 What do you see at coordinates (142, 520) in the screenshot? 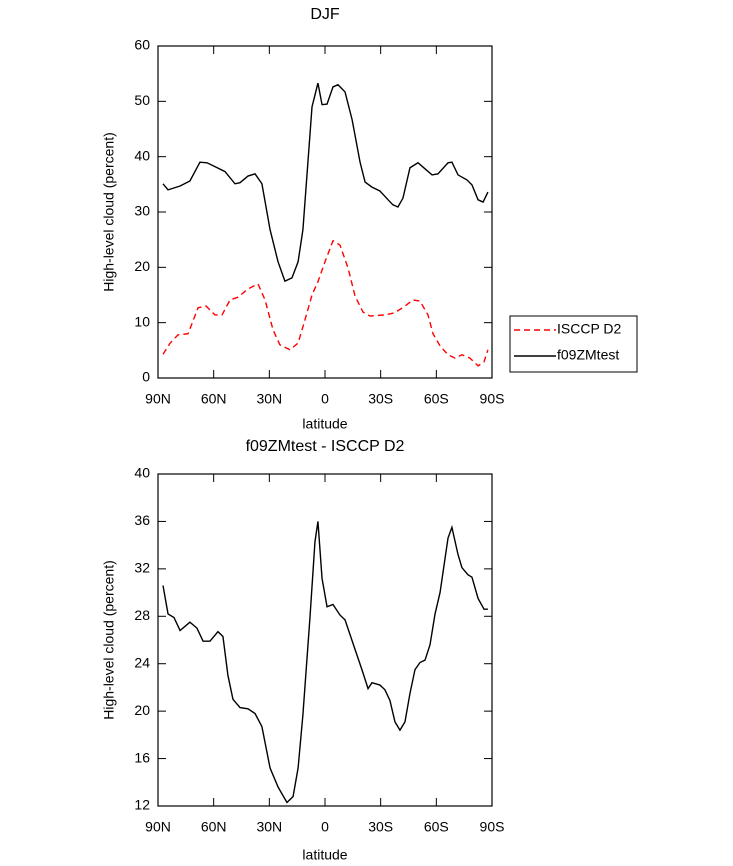
I see `y-tick-label: 36` at bounding box center [142, 520].